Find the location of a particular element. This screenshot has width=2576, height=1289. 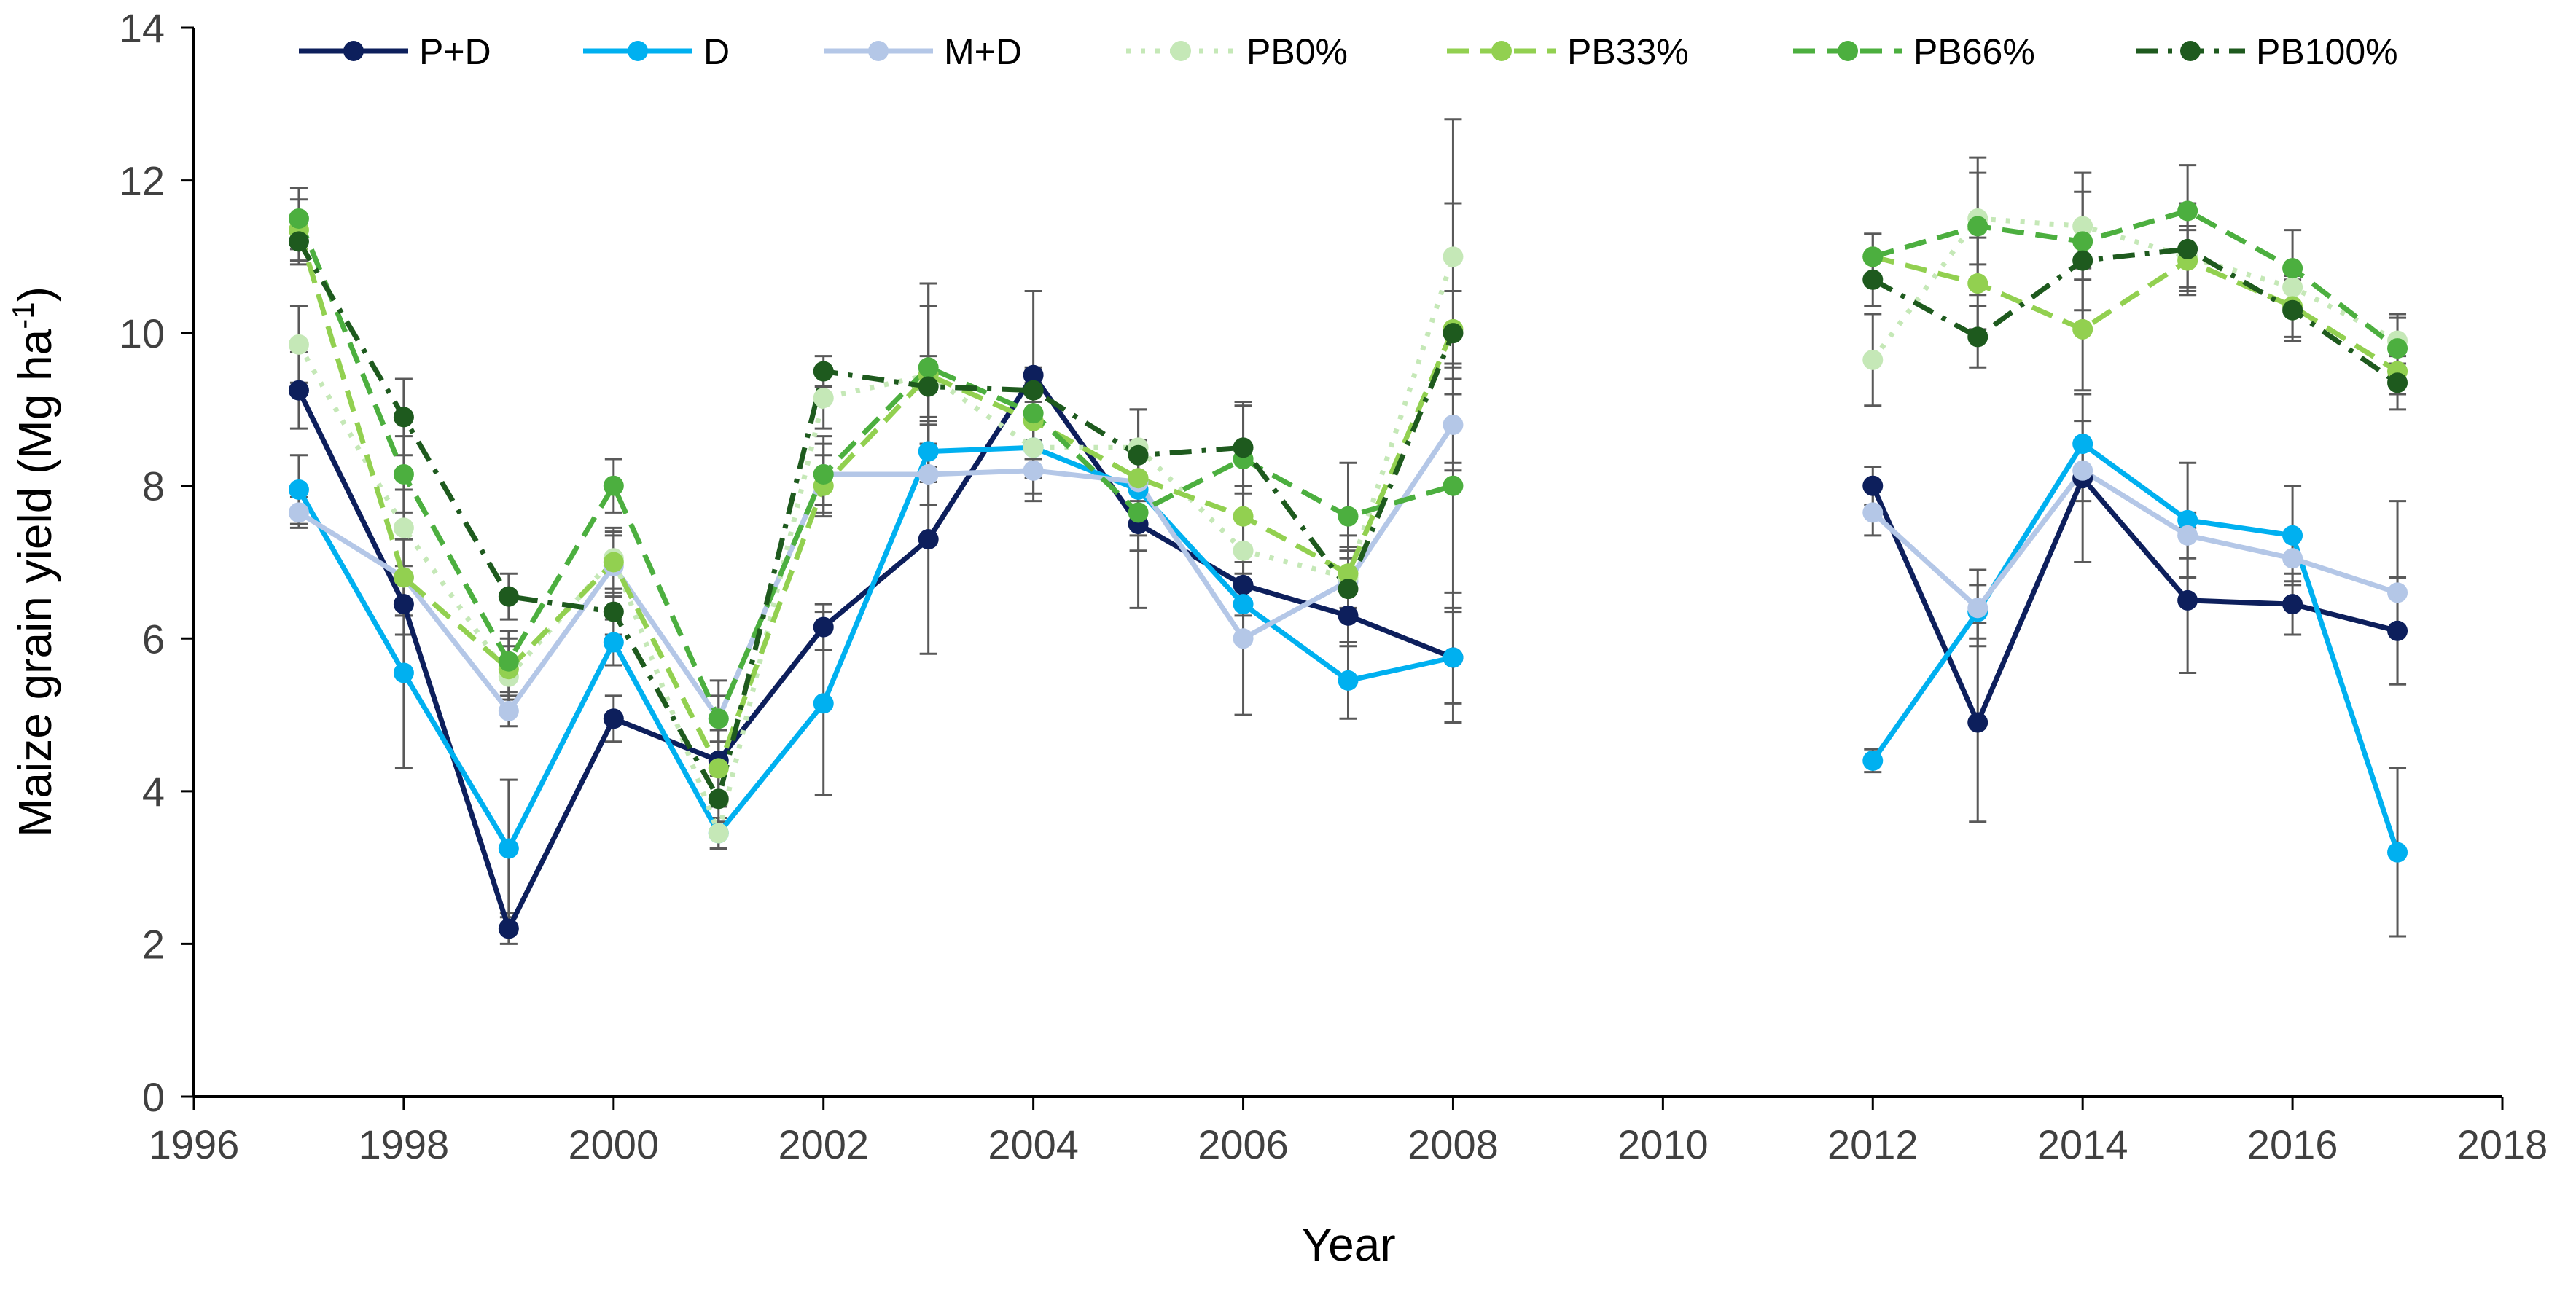

y-axis-title-close: ) is located at coordinates (35, 294).